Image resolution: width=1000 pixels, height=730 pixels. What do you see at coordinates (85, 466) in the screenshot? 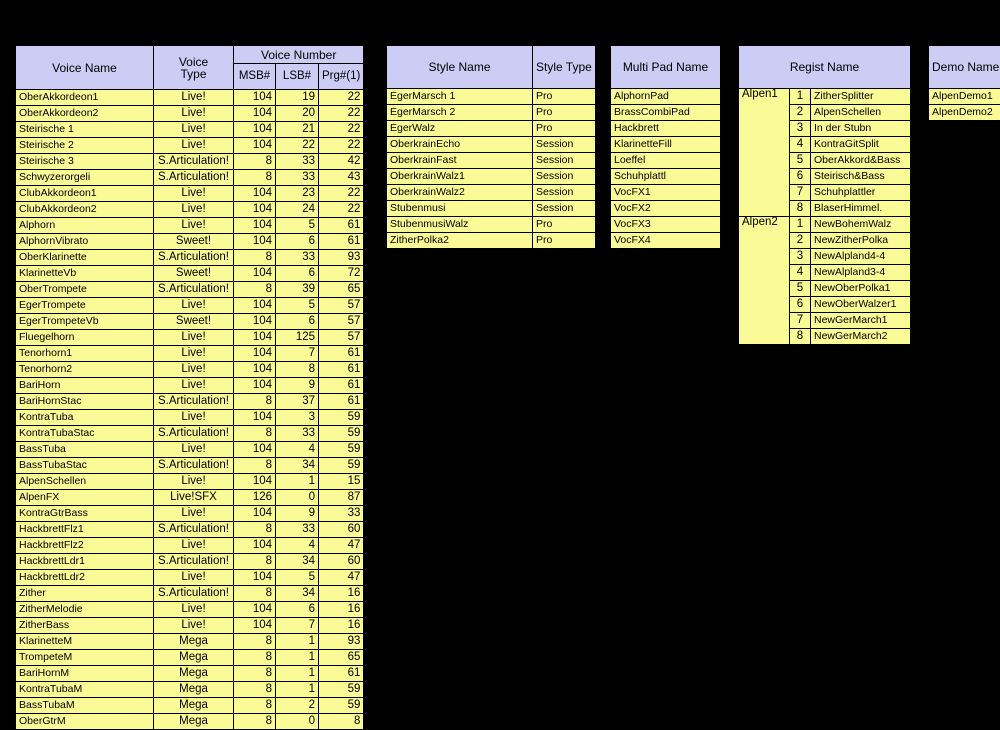
I see `voice-name-cell: BassTubaStac` at bounding box center [85, 466].